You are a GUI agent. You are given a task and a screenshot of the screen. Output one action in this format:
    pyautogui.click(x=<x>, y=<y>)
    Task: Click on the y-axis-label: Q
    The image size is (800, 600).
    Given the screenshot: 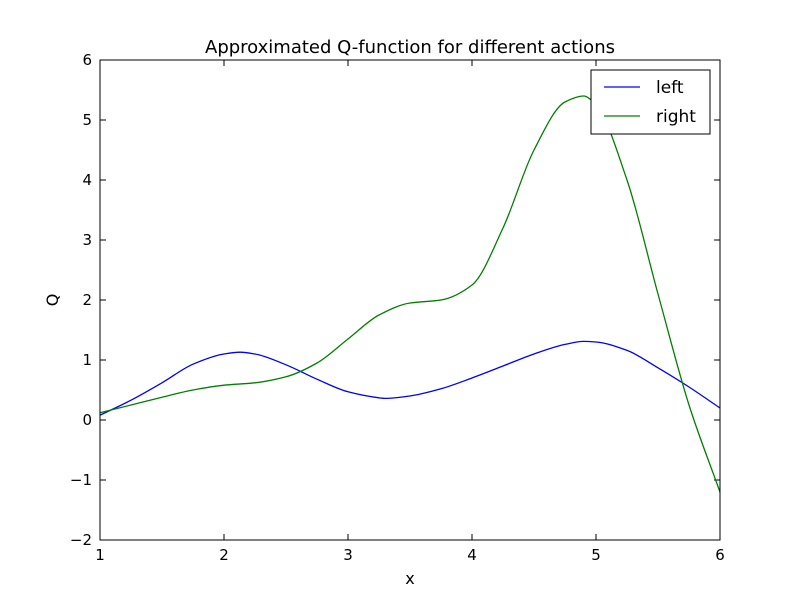 What is the action you would take?
    pyautogui.click(x=52, y=300)
    